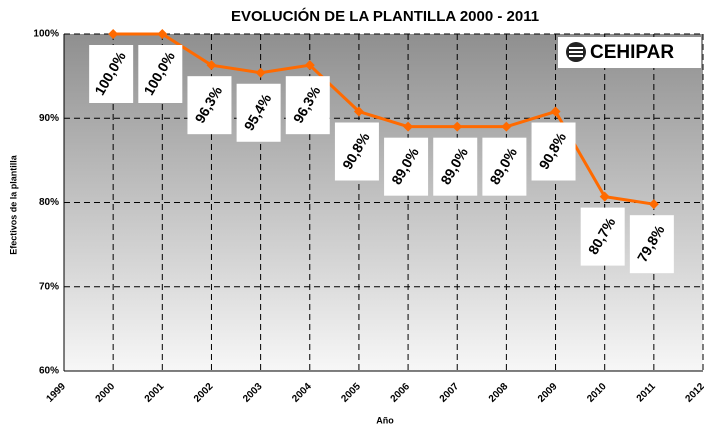 This screenshot has height=427, width=704. What do you see at coordinates (106, 393) in the screenshot?
I see `x-tick-label: 2000` at bounding box center [106, 393].